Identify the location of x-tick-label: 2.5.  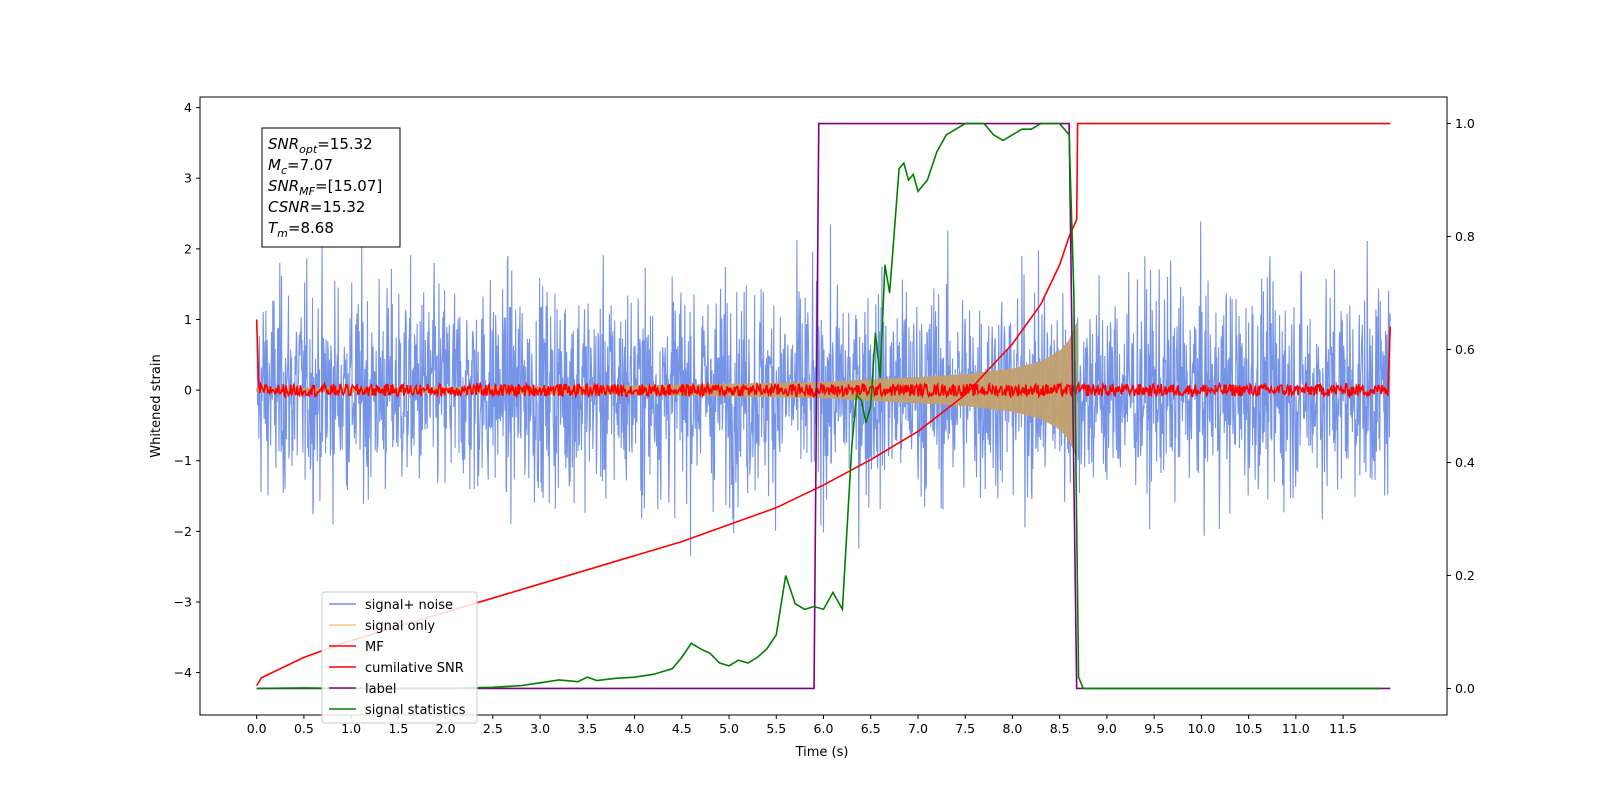
(493, 728).